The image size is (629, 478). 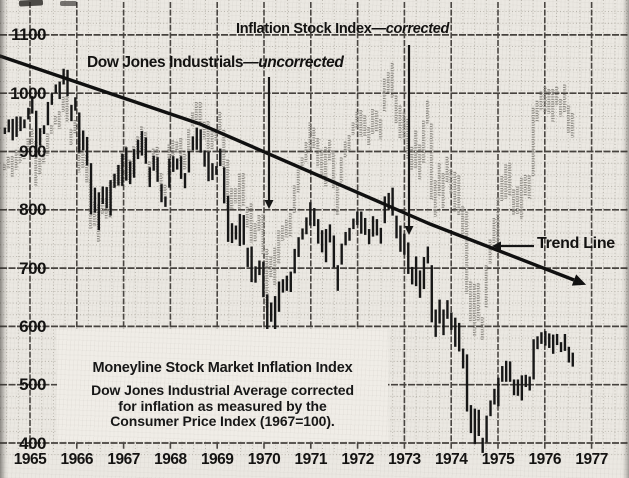 I want to click on x-tick-label: 1968, so click(x=170, y=459).